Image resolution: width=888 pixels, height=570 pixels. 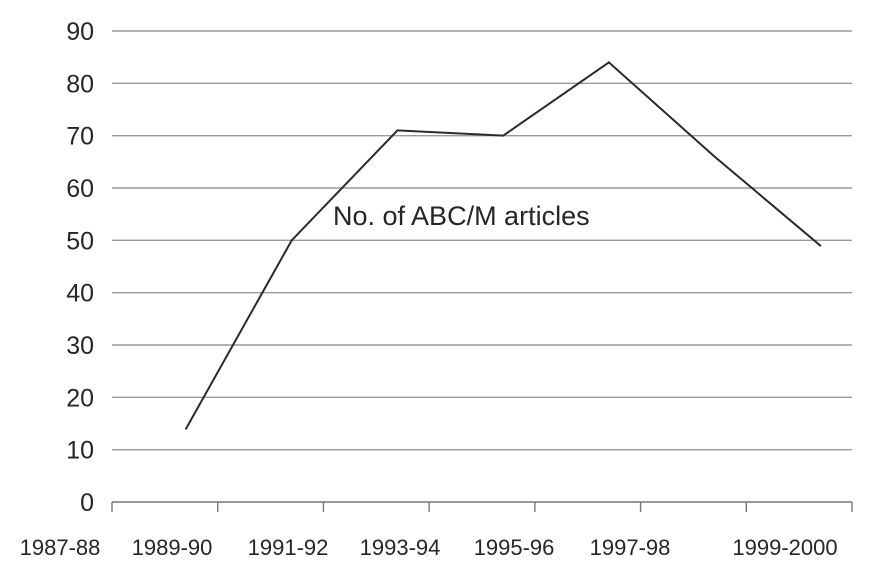 What do you see at coordinates (80, 451) in the screenshot?
I see `y-tick-label: 10` at bounding box center [80, 451].